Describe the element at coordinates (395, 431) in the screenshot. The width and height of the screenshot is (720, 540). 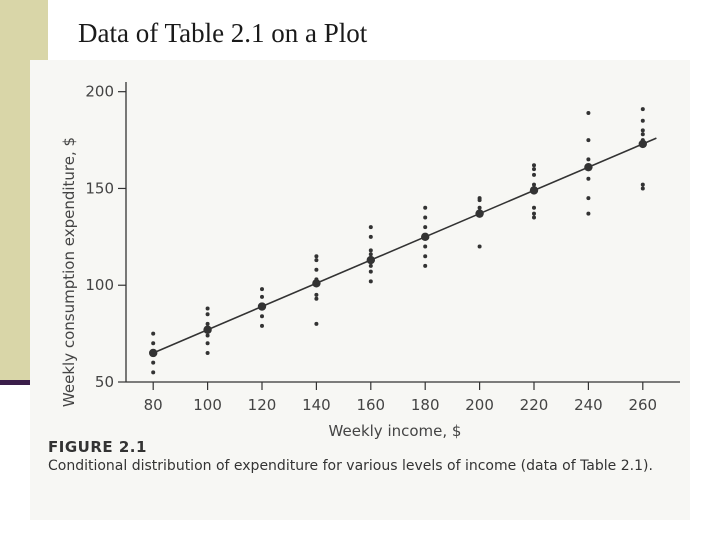
I see `x-axis-label: Weekly income, $` at that location.